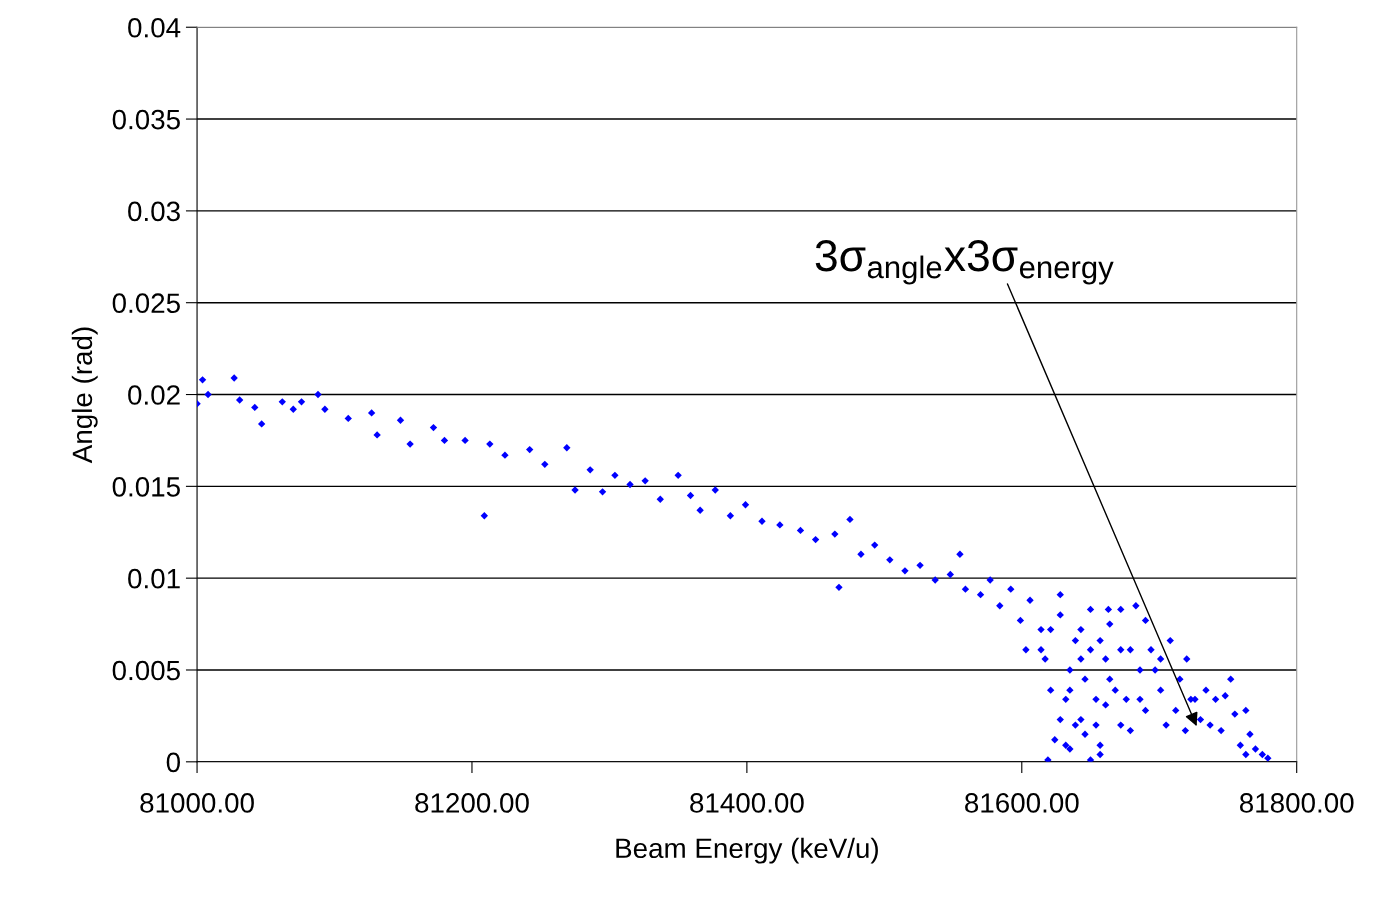  Describe the element at coordinates (154, 211) in the screenshot. I see `y-tick-label: 0.03` at that location.